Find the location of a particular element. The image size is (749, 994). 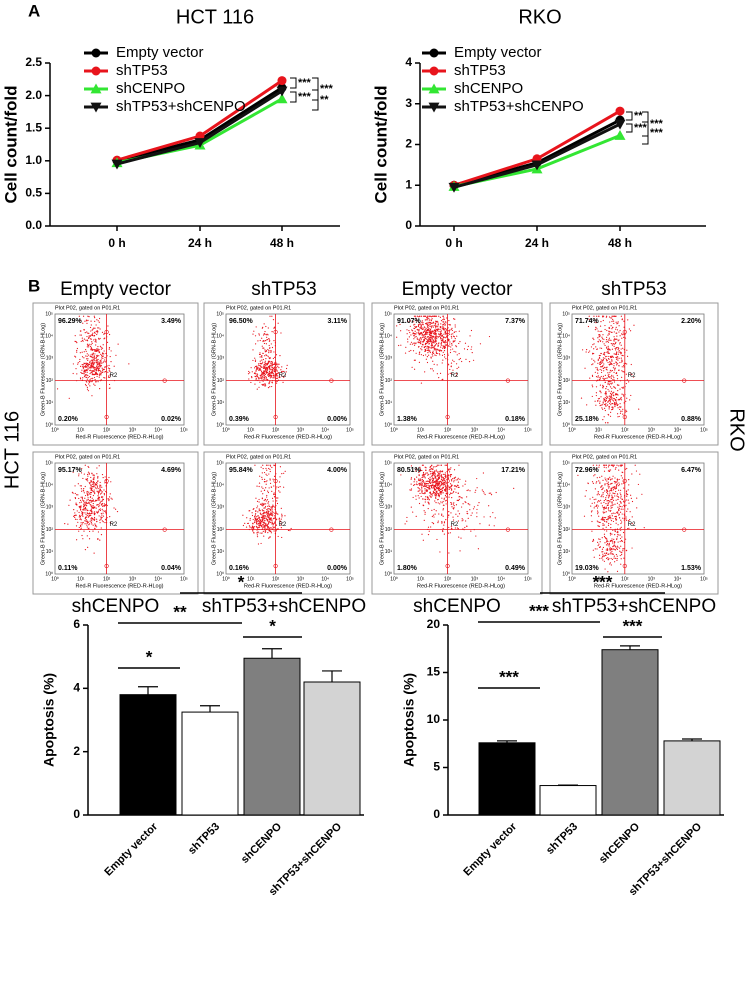

y-axis-label: Cell count/fold is located at coordinates (380, 144).